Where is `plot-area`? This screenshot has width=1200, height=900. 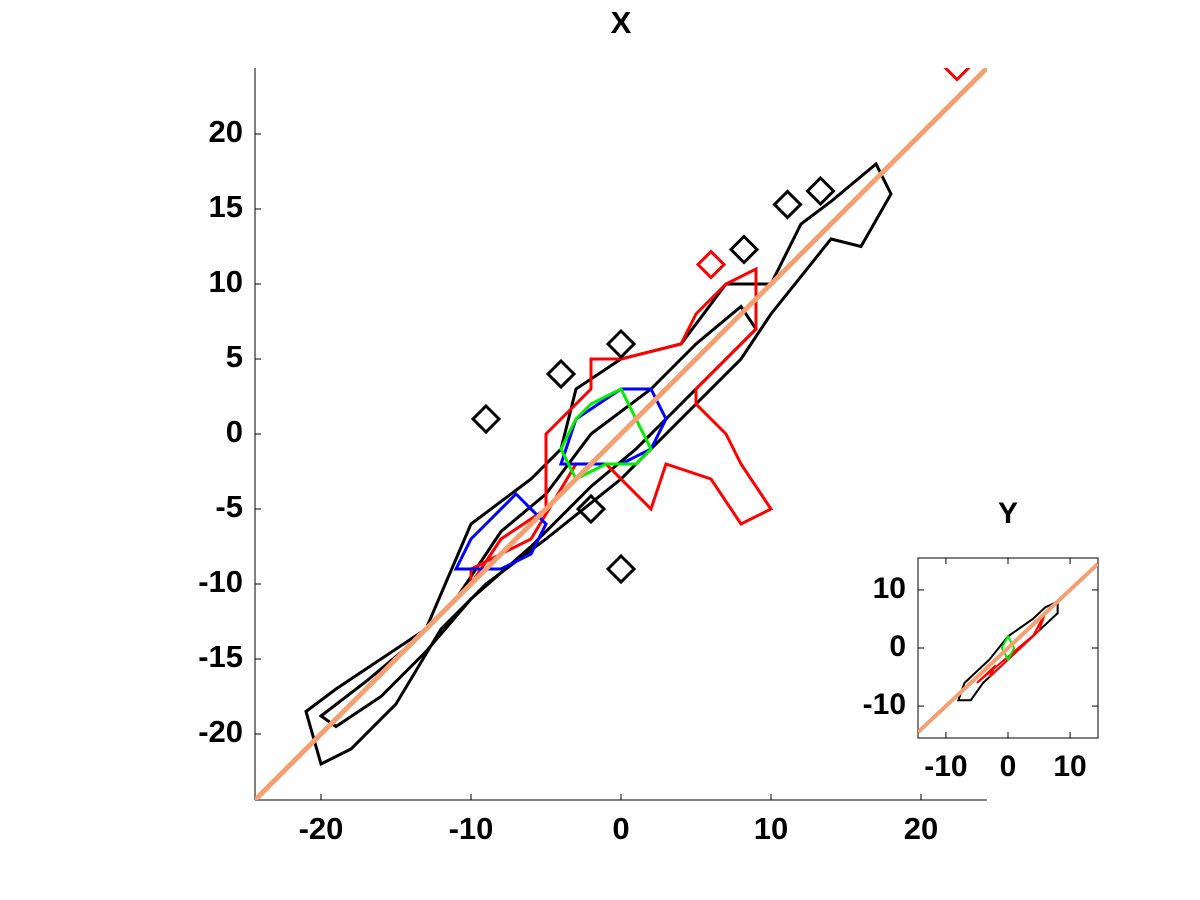
plot-area is located at coordinates (1008, 648).